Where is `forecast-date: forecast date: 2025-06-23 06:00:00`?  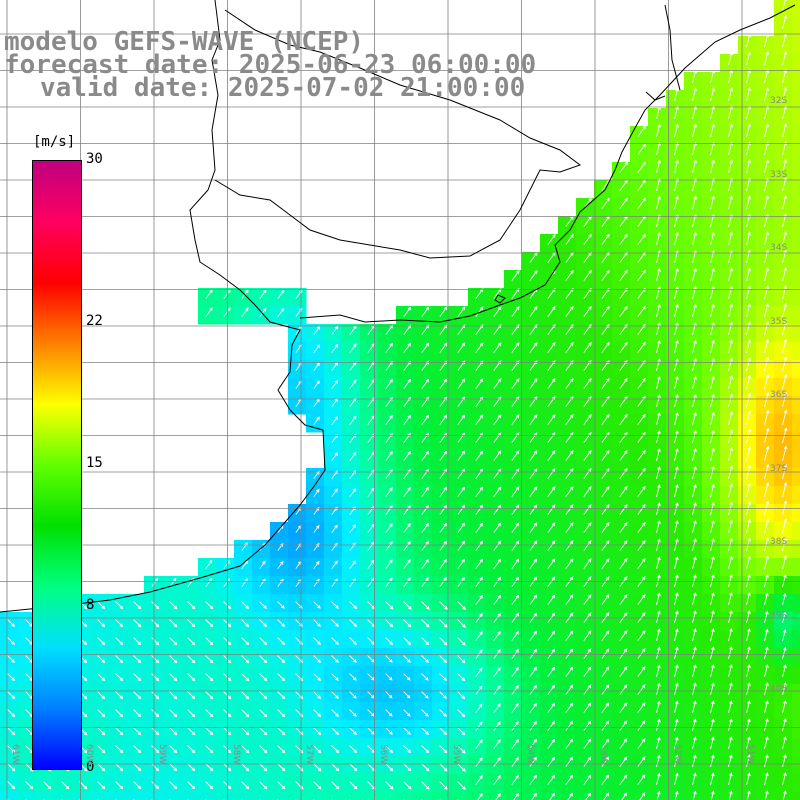
forecast-date: forecast date: 2025-06-23 06:00:00 is located at coordinates (270, 65).